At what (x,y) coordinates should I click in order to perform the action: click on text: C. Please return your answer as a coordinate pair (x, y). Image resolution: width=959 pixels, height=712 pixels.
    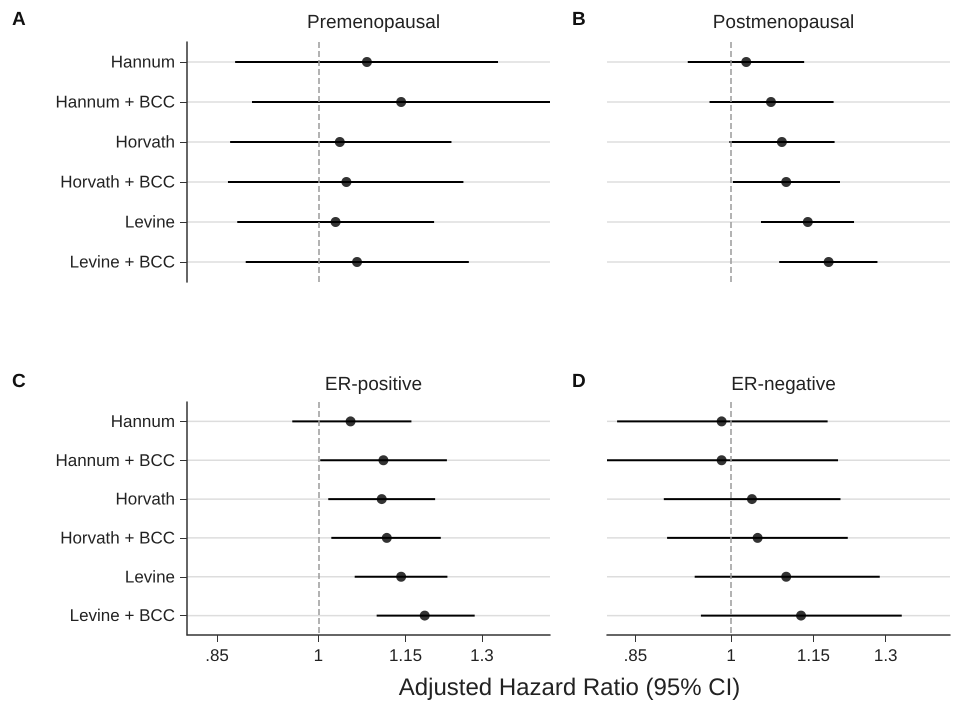
    Looking at the image, I should click on (19, 381).